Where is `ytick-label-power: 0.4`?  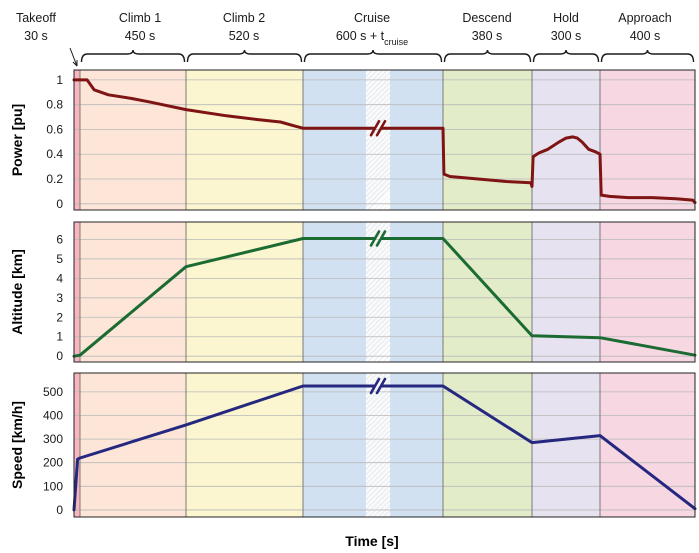 ytick-label-power: 0.4 is located at coordinates (54, 154).